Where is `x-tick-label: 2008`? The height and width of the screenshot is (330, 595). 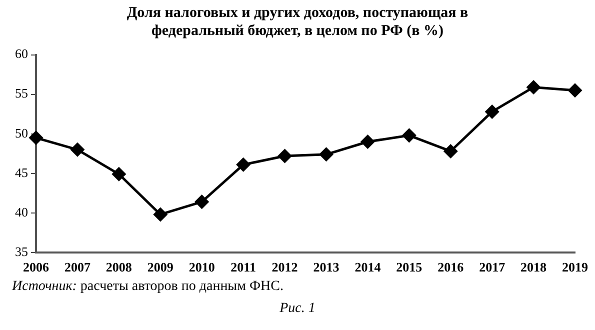 x-tick-label: 2008 is located at coordinates (119, 267).